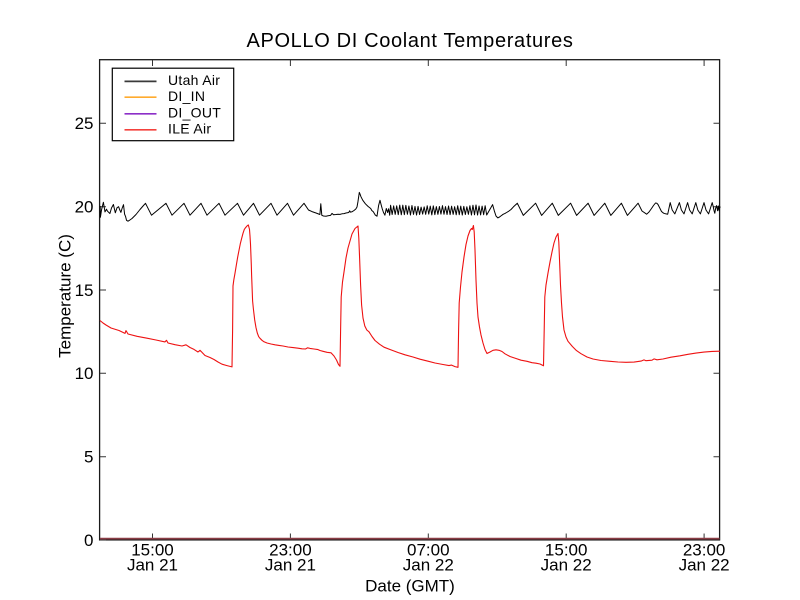 The width and height of the screenshot is (800, 600). What do you see at coordinates (88, 540) in the screenshot?
I see `svg-text: 0` at bounding box center [88, 540].